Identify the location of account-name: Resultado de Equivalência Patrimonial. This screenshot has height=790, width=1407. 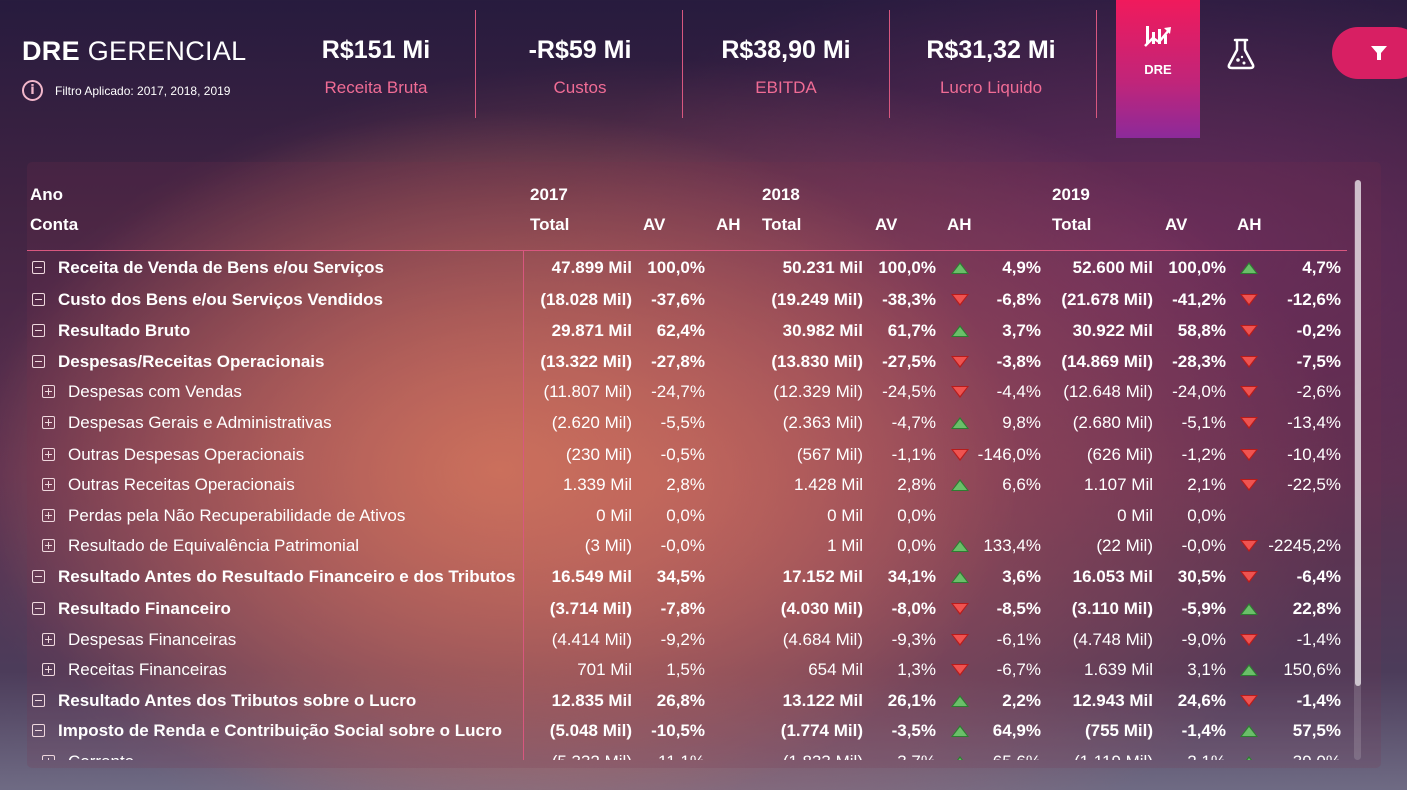
(214, 545).